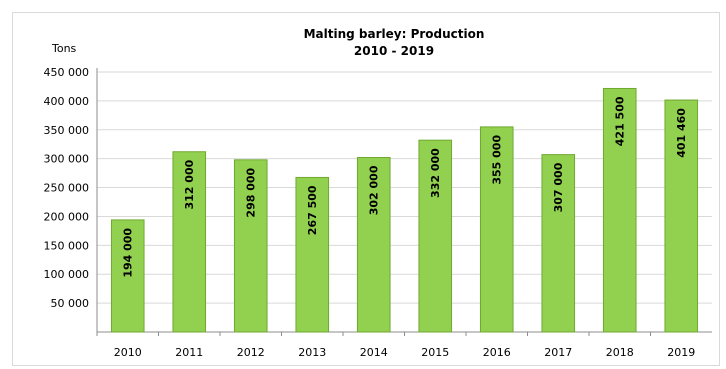 The width and height of the screenshot is (726, 369). I want to click on bar-value-label: 267 500, so click(312, 210).